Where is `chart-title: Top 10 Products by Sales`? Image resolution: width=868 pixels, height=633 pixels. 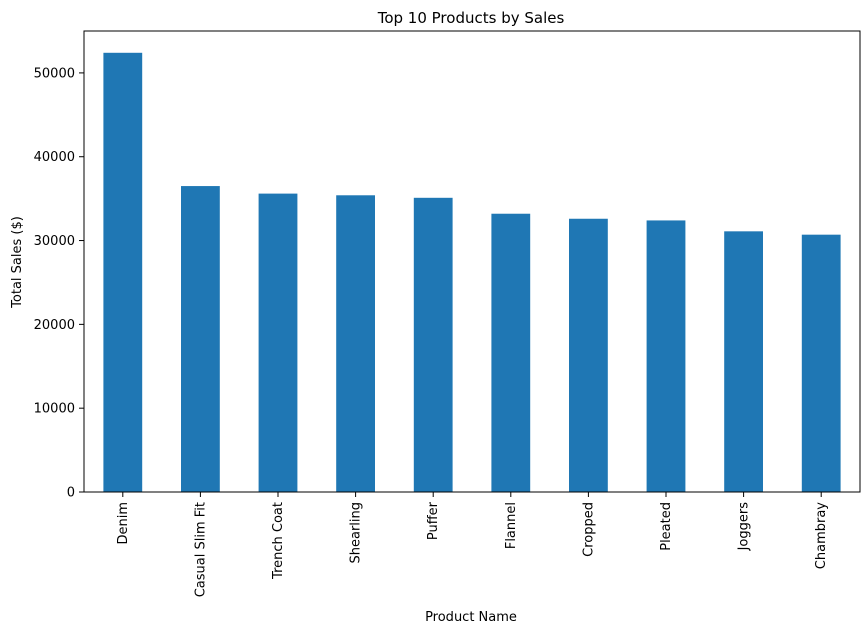
chart-title: Top 10 Products by Sales is located at coordinates (471, 18).